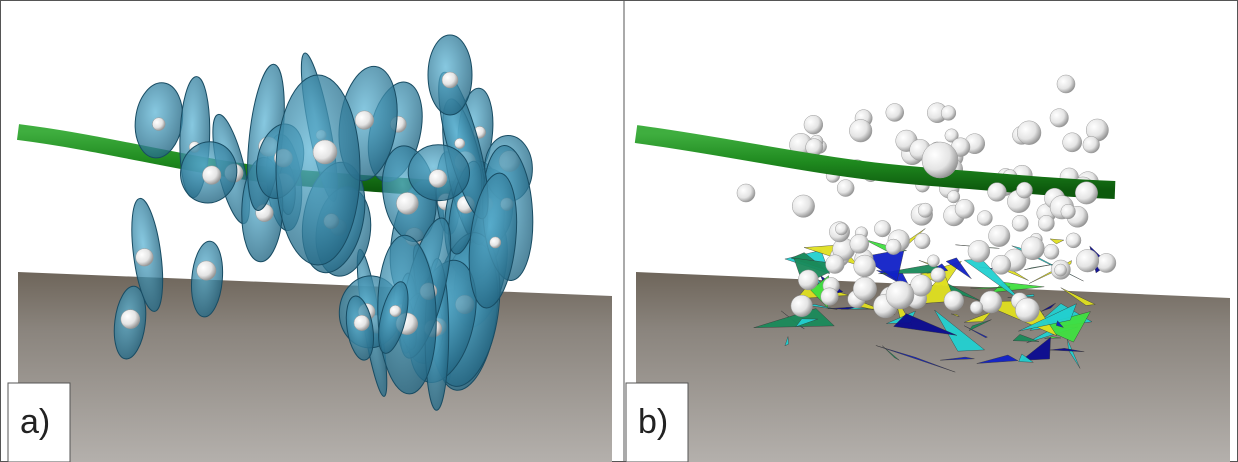  Describe the element at coordinates (35, 422) in the screenshot. I see `panel-label: a)` at that location.